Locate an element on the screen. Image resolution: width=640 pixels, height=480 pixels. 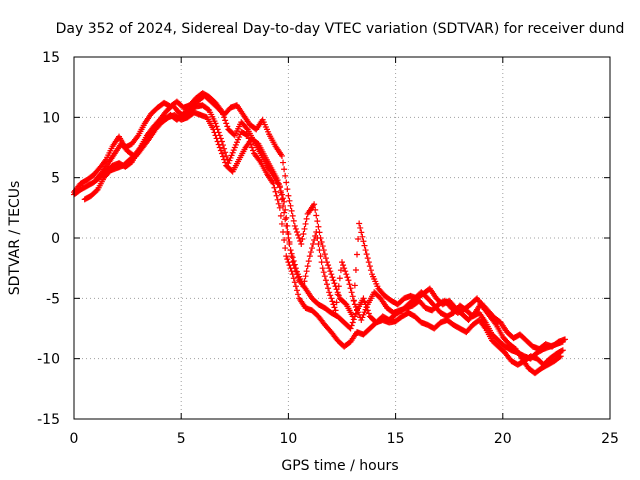
x-axis-label: GPS time / hours is located at coordinates (339, 466).